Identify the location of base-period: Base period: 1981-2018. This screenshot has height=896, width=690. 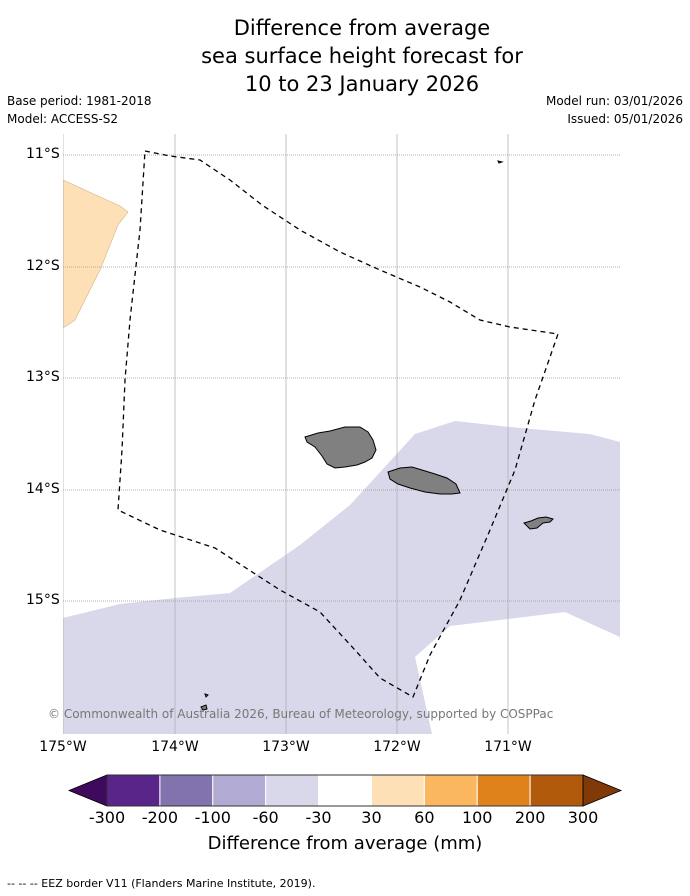
(79, 101).